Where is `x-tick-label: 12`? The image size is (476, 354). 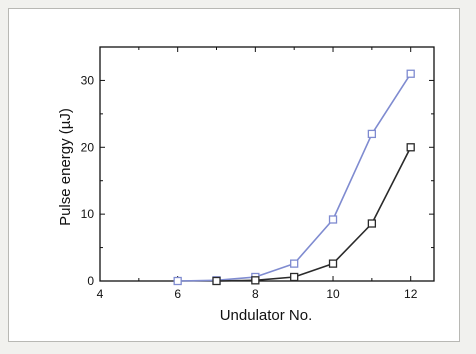
x-tick-label: 12 is located at coordinates (411, 294).